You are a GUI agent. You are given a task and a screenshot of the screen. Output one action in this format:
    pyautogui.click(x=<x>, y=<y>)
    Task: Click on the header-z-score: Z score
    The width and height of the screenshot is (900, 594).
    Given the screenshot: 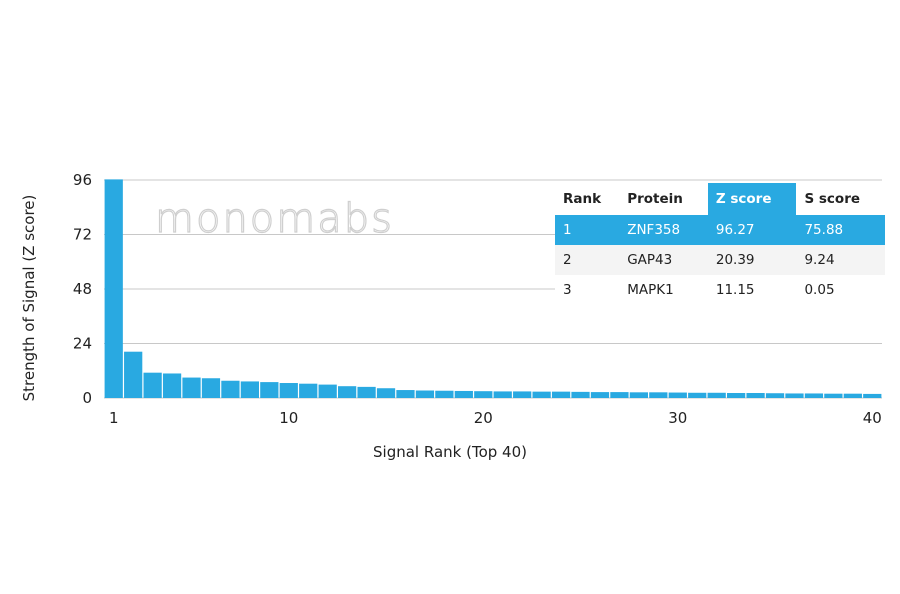 What is the action you would take?
    pyautogui.click(x=752, y=199)
    